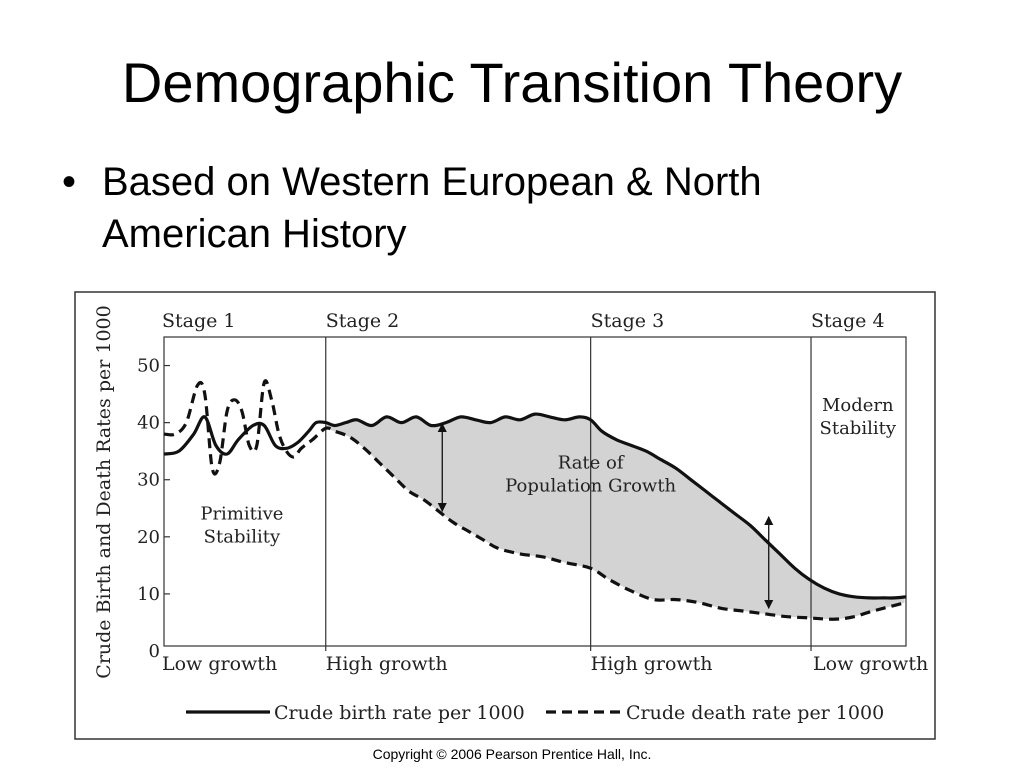 Image resolution: width=1024 pixels, height=768 pixels. What do you see at coordinates (154, 651) in the screenshot?
I see `y-tick-label: 0` at bounding box center [154, 651].